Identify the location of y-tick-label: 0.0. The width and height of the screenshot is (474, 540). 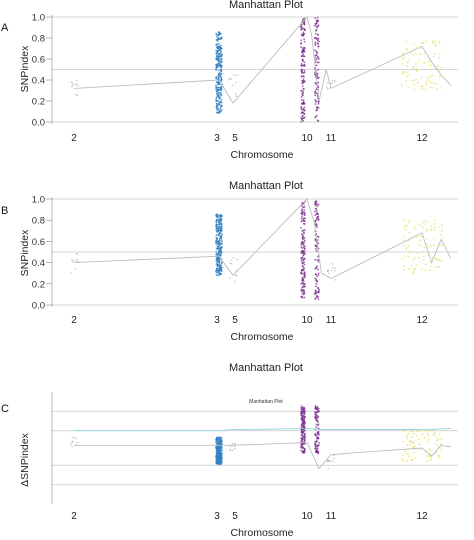
(38, 306).